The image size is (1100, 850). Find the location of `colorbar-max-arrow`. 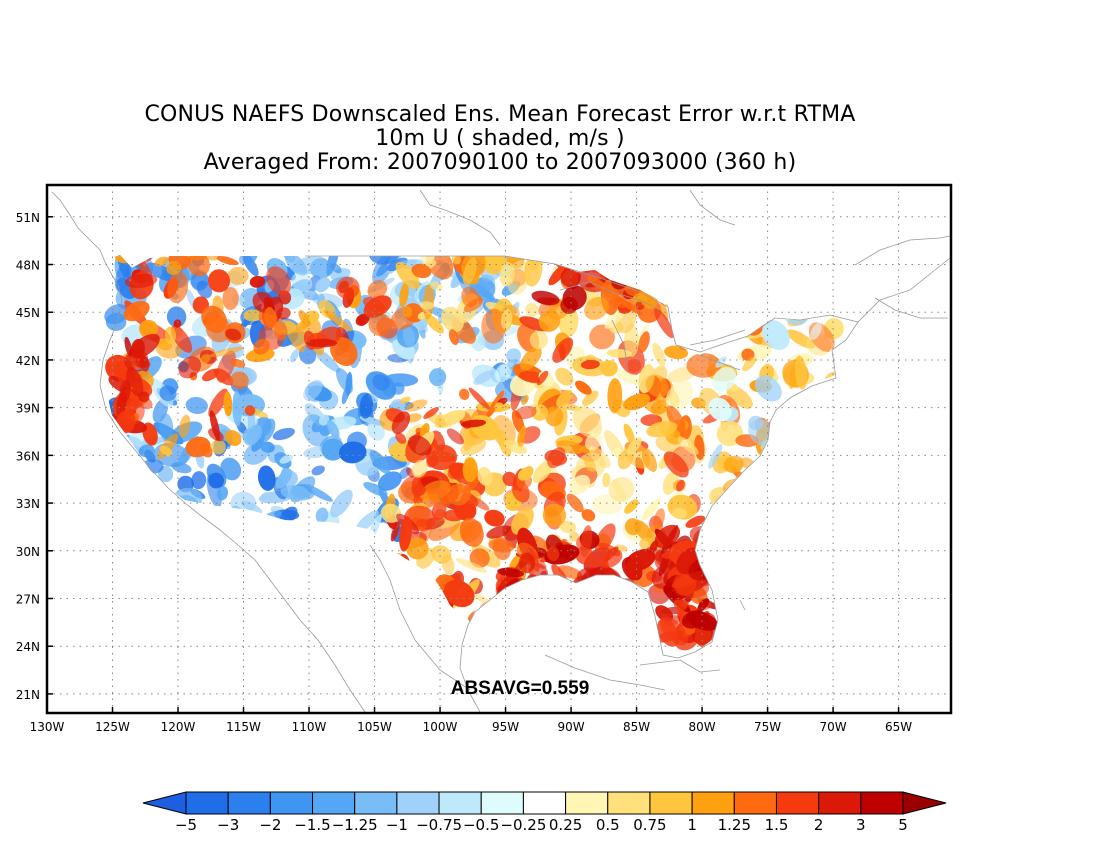

colorbar-max-arrow is located at coordinates (924, 803).